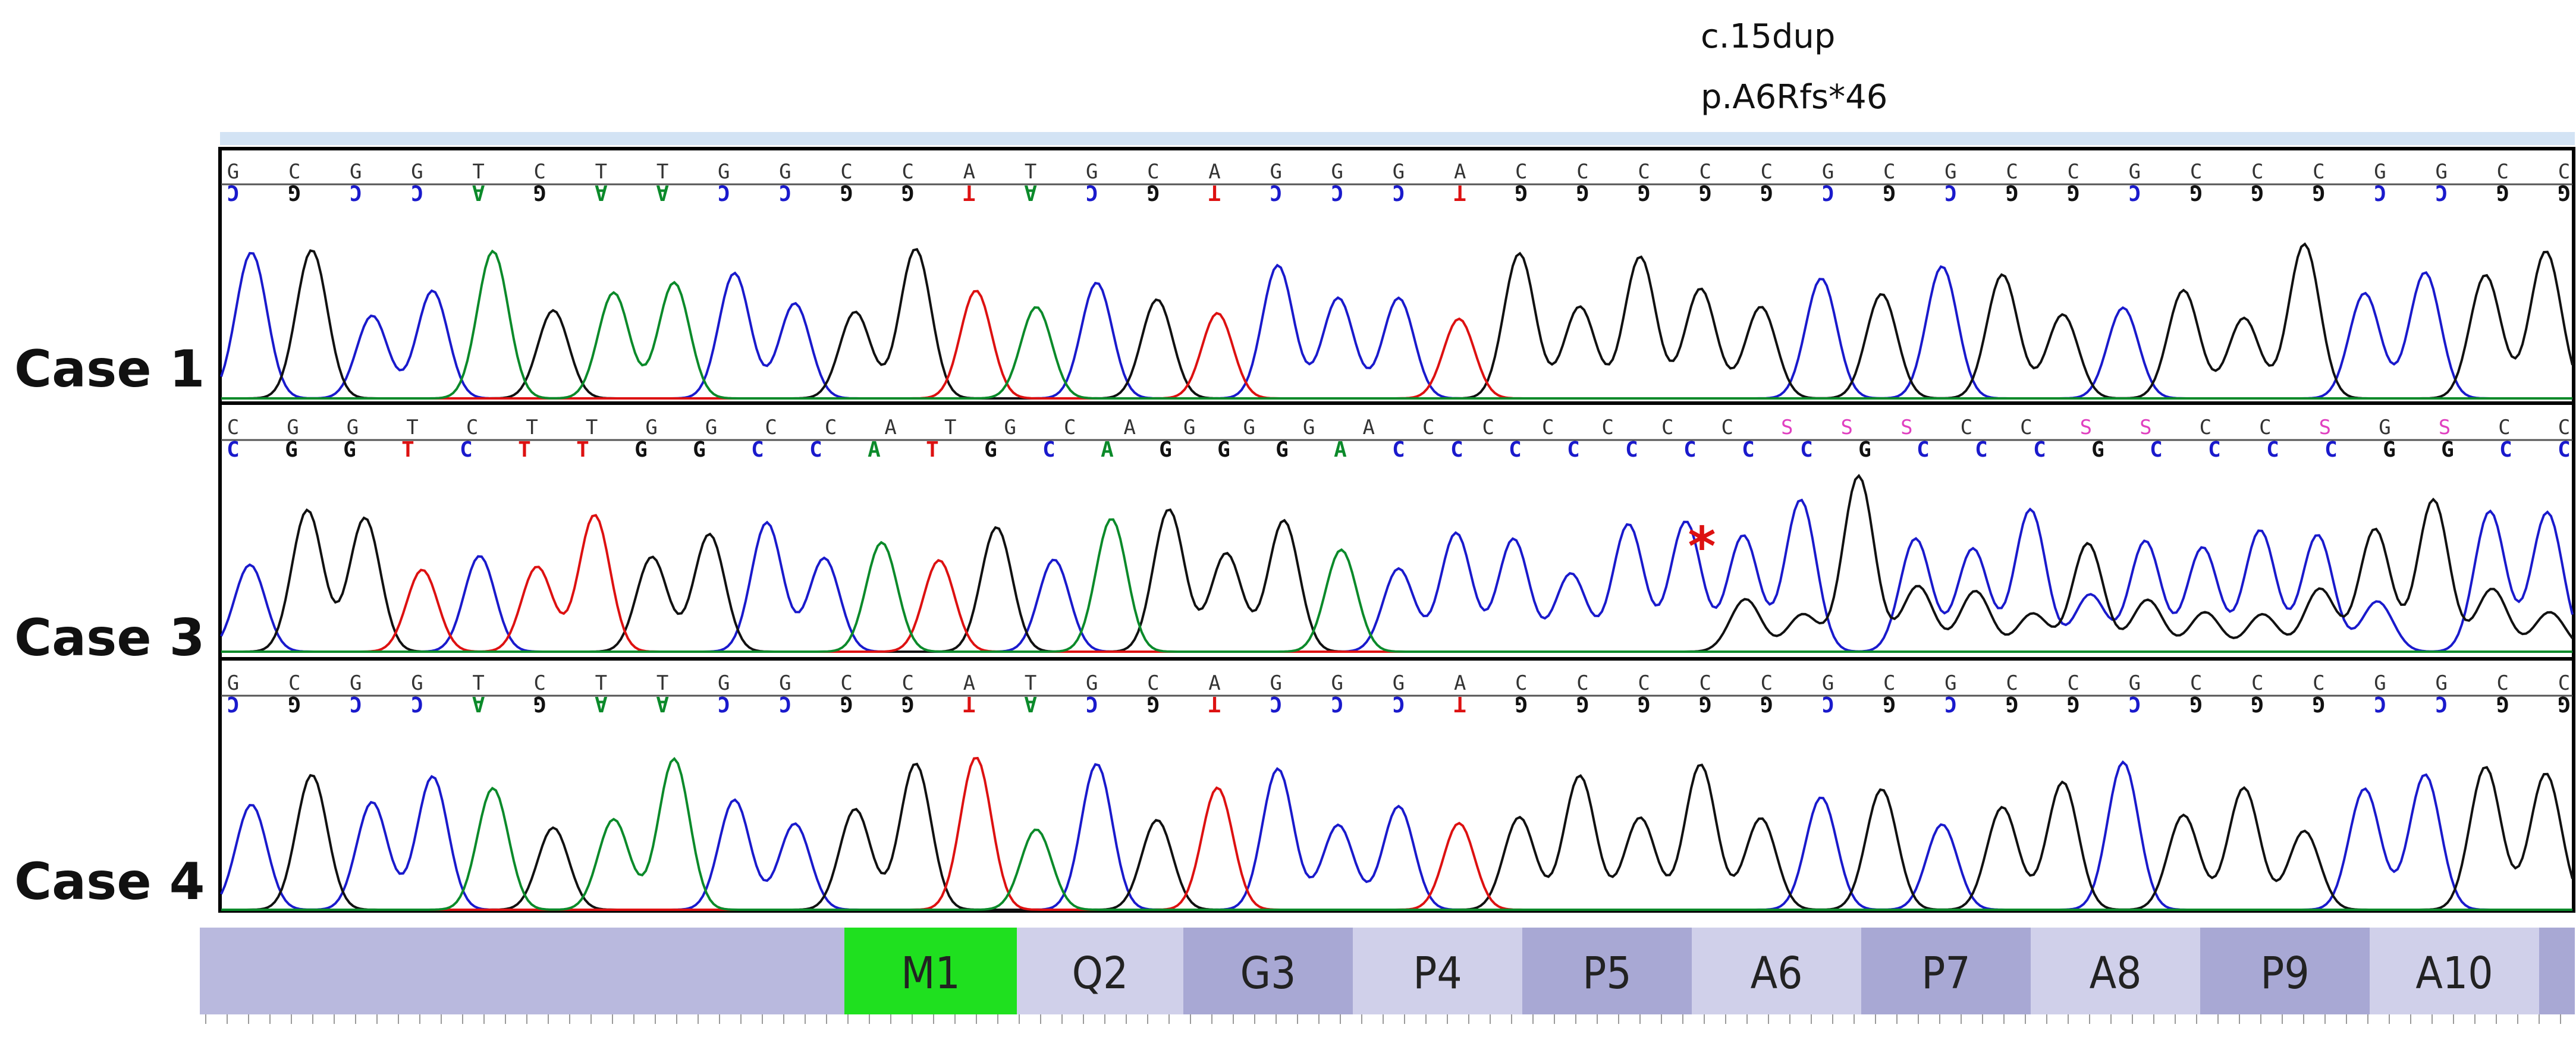 Image resolution: width=2576 pixels, height=1037 pixels. What do you see at coordinates (109, 370) in the screenshot?
I see `case-label-1: Case 1` at bounding box center [109, 370].